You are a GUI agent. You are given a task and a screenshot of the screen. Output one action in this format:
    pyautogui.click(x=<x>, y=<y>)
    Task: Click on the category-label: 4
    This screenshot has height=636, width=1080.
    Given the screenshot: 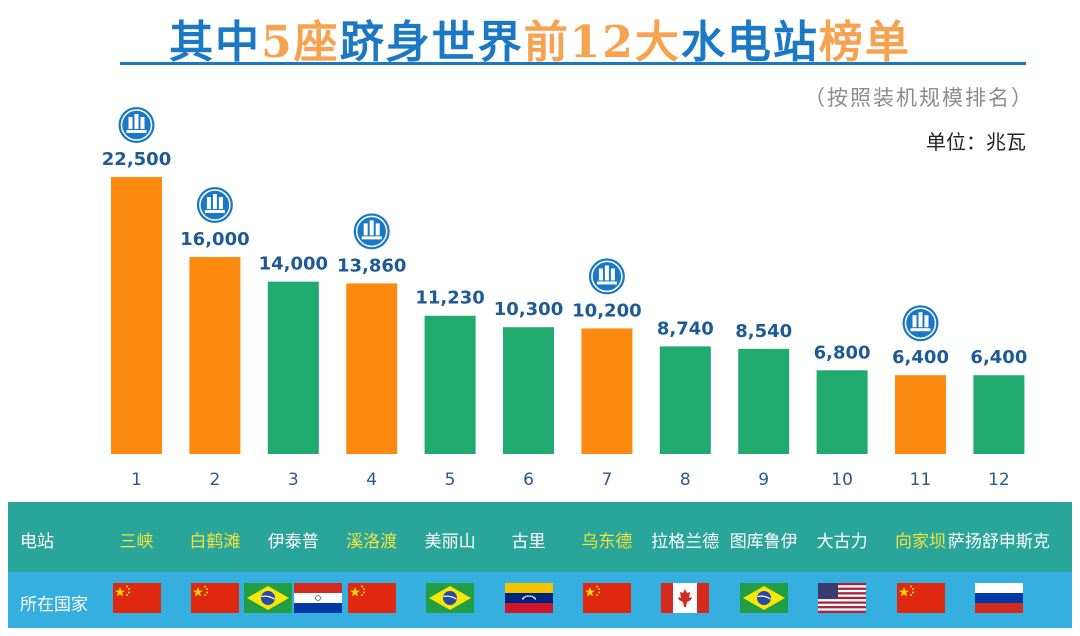 What is the action you would take?
    pyautogui.click(x=371, y=480)
    